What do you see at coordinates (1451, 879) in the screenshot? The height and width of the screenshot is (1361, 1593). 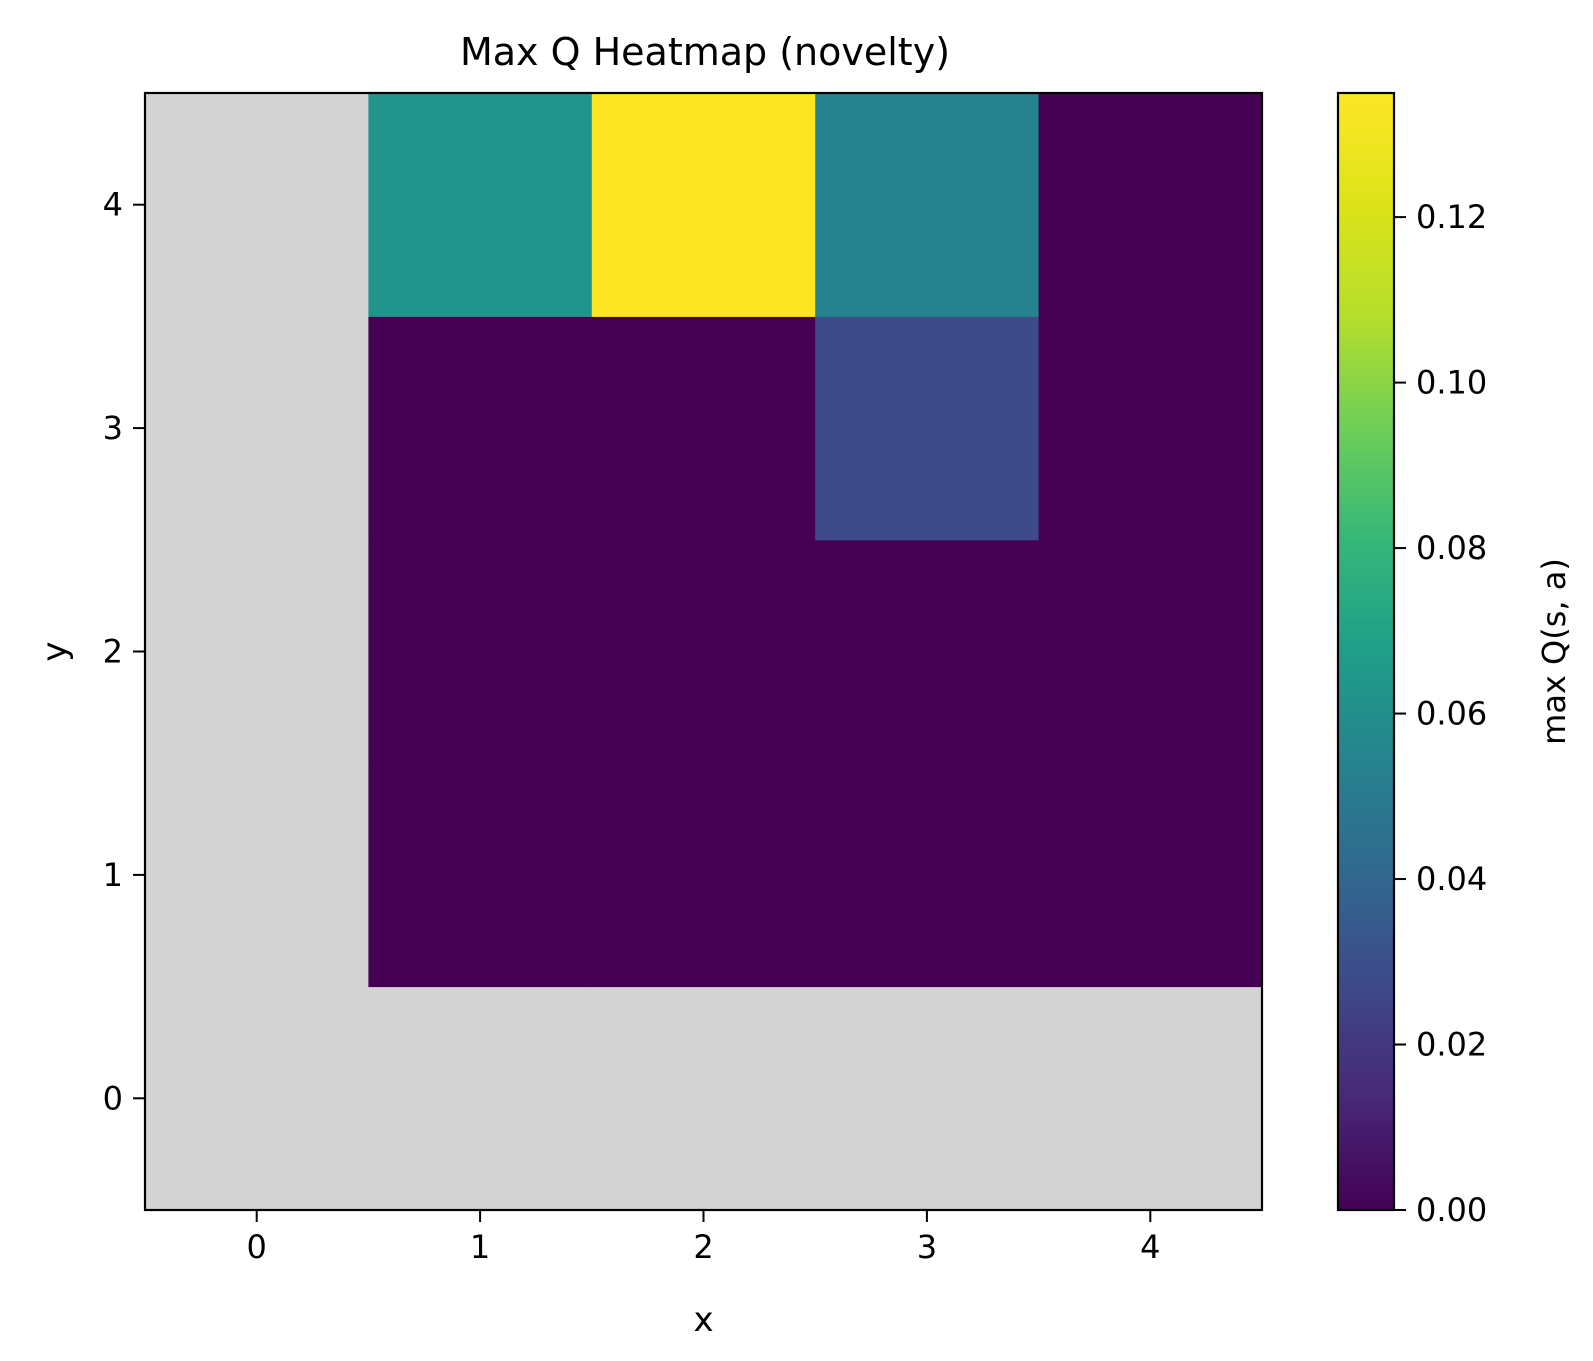 I see `colorbar-tick-label: 0.04` at bounding box center [1451, 879].